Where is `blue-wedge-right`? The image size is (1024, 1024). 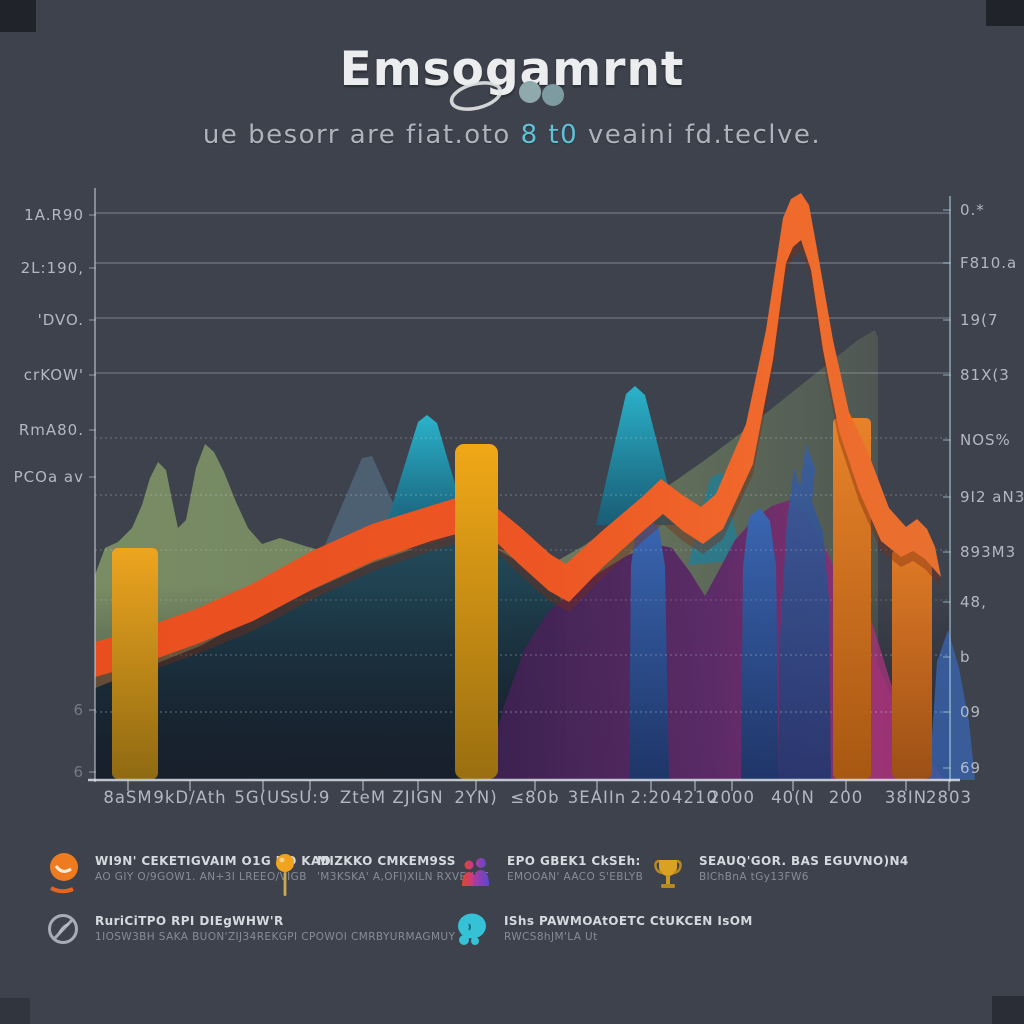
blue-wedge-right is located at coordinates (952, 705).